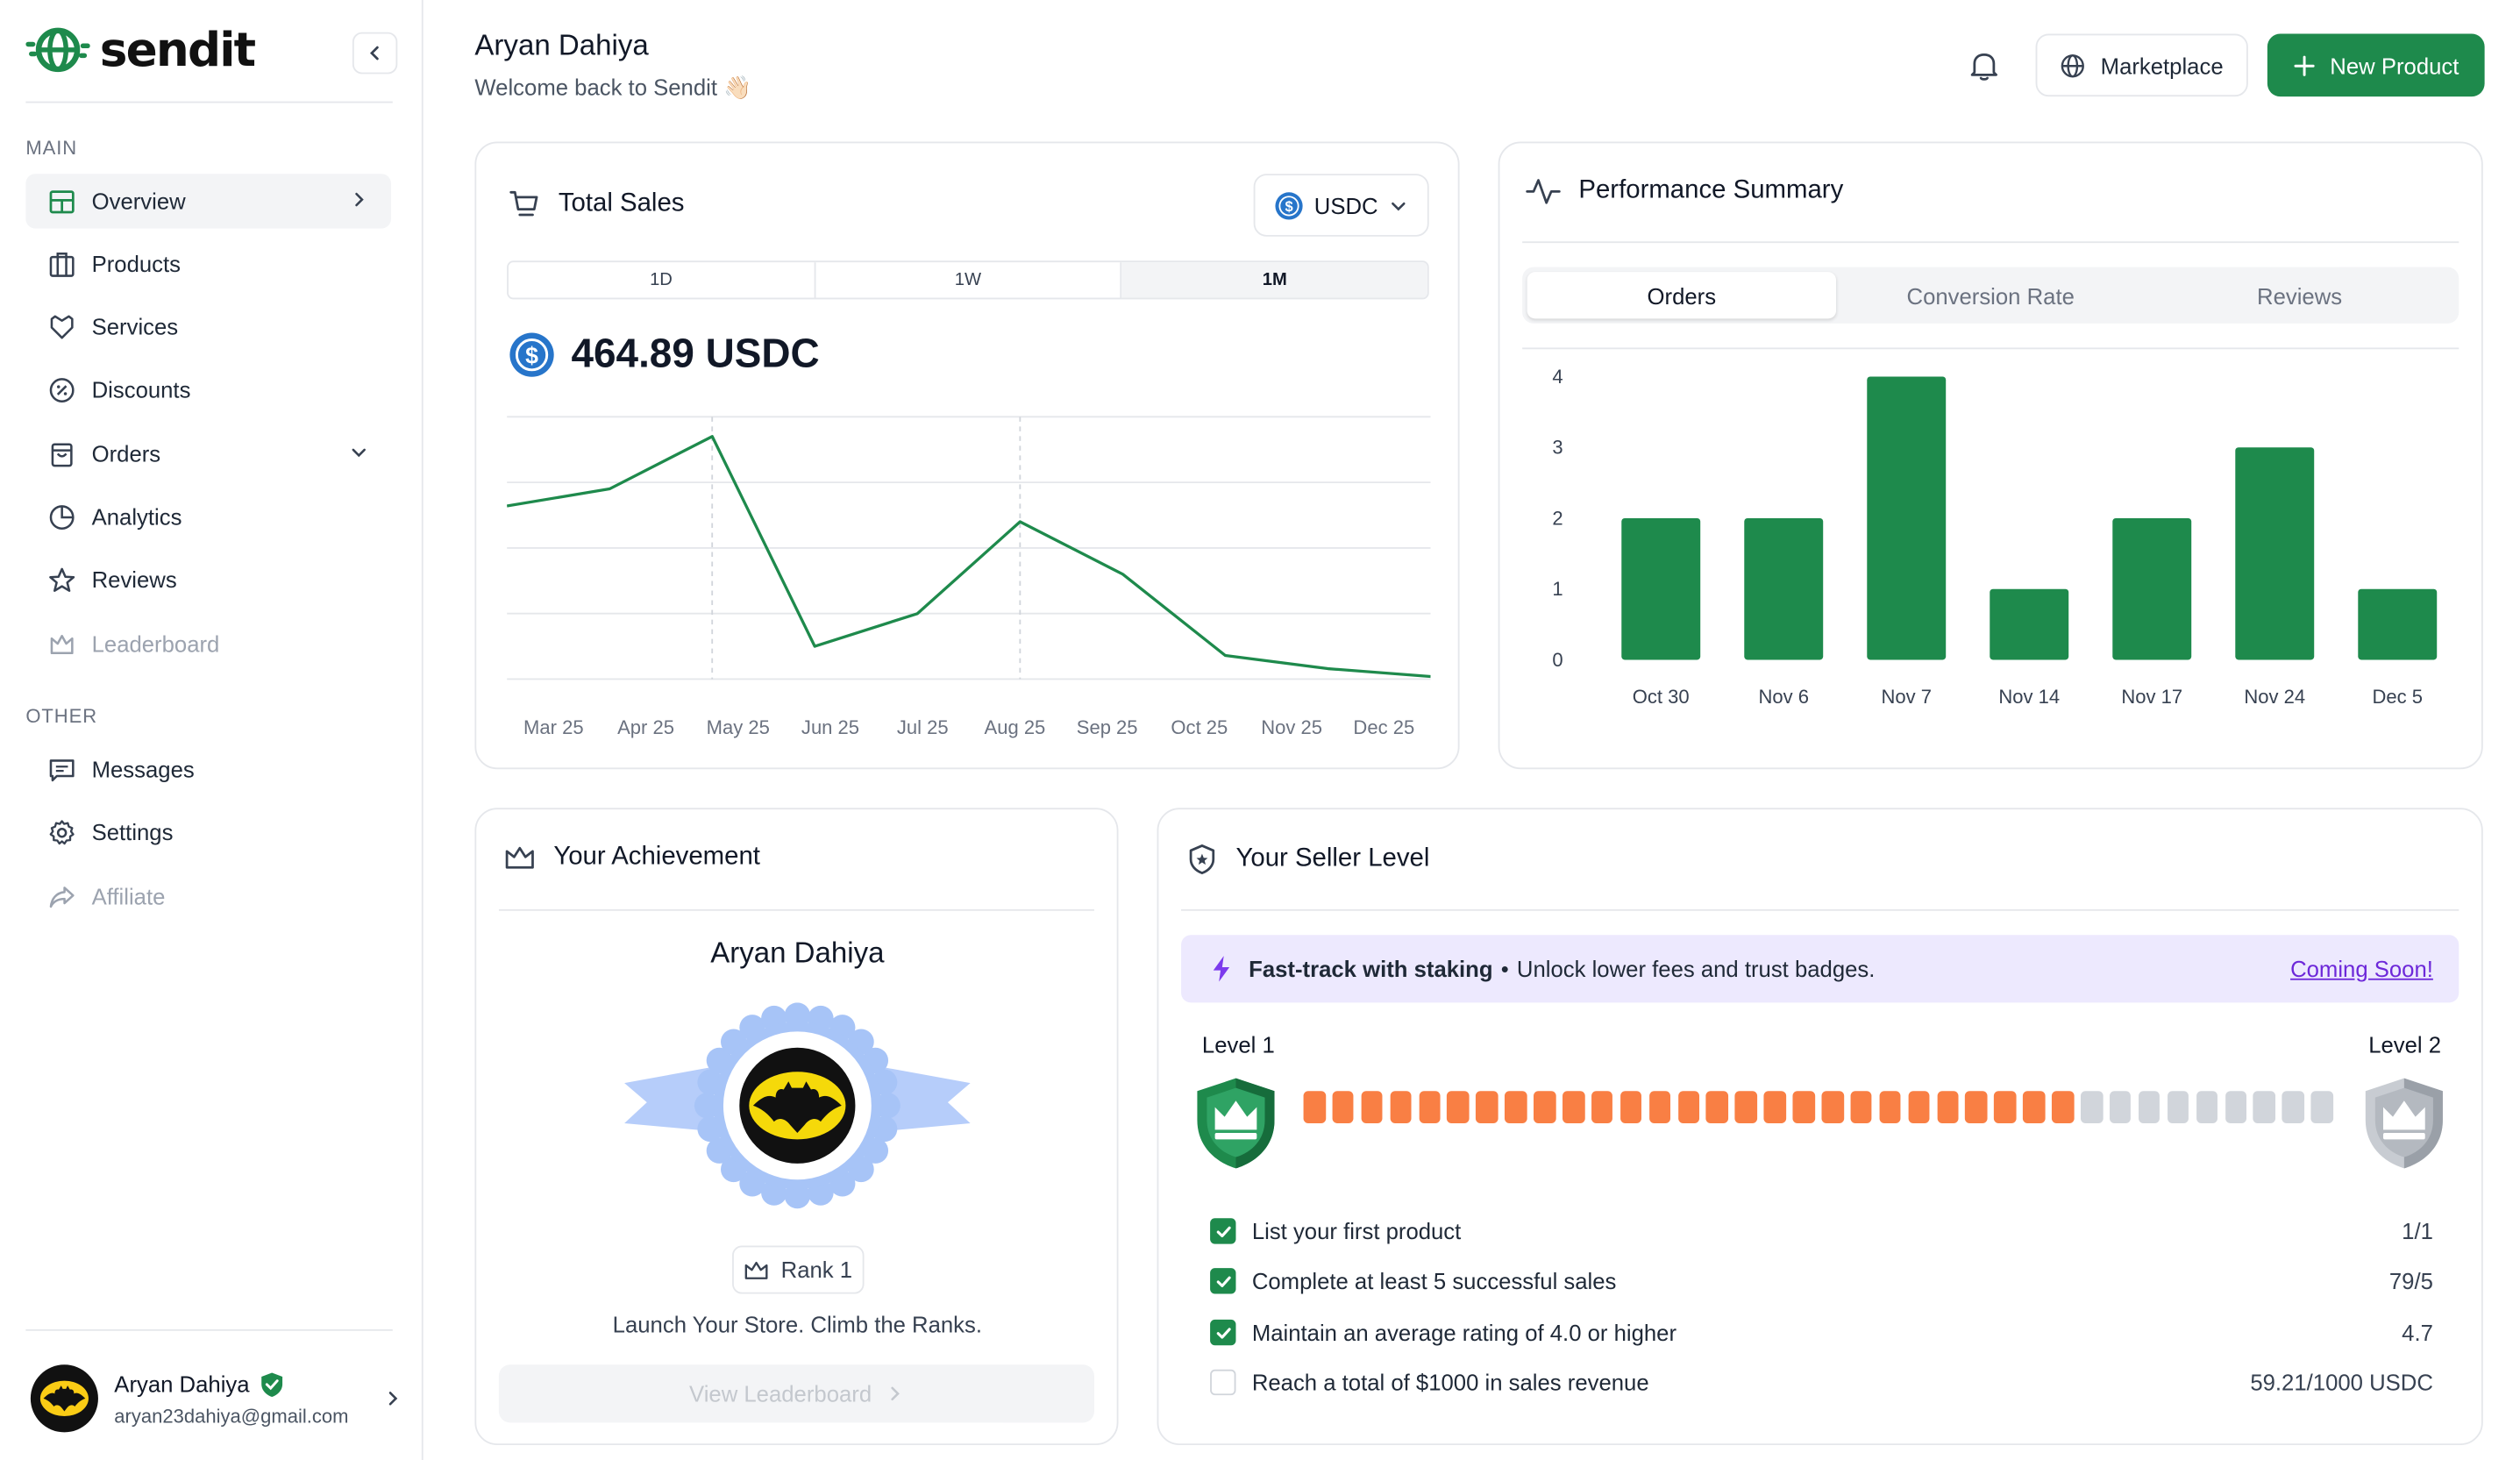 This screenshot has width=2520, height=1460. I want to click on y-tick-label: 2, so click(1557, 518).